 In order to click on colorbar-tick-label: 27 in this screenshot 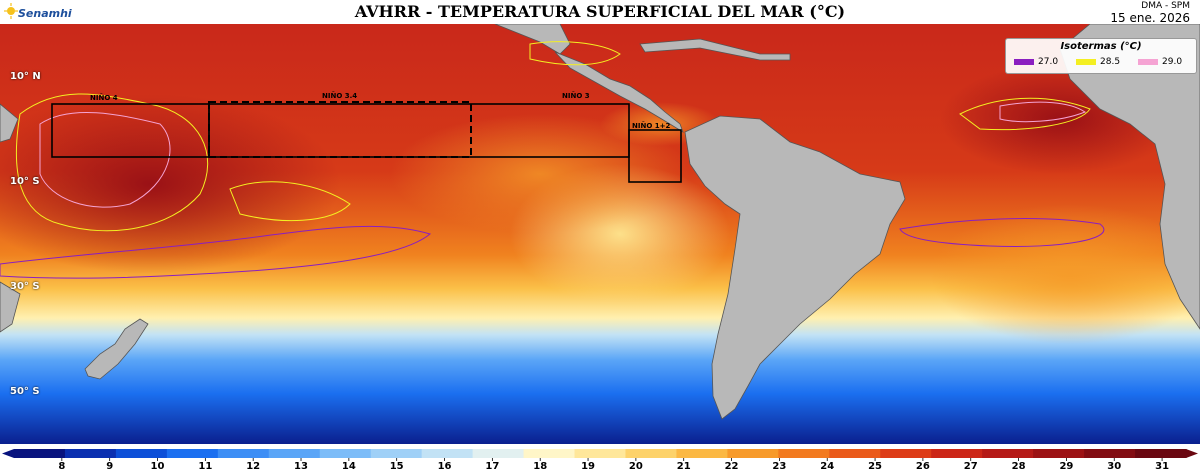, I will do `click(971, 466)`.